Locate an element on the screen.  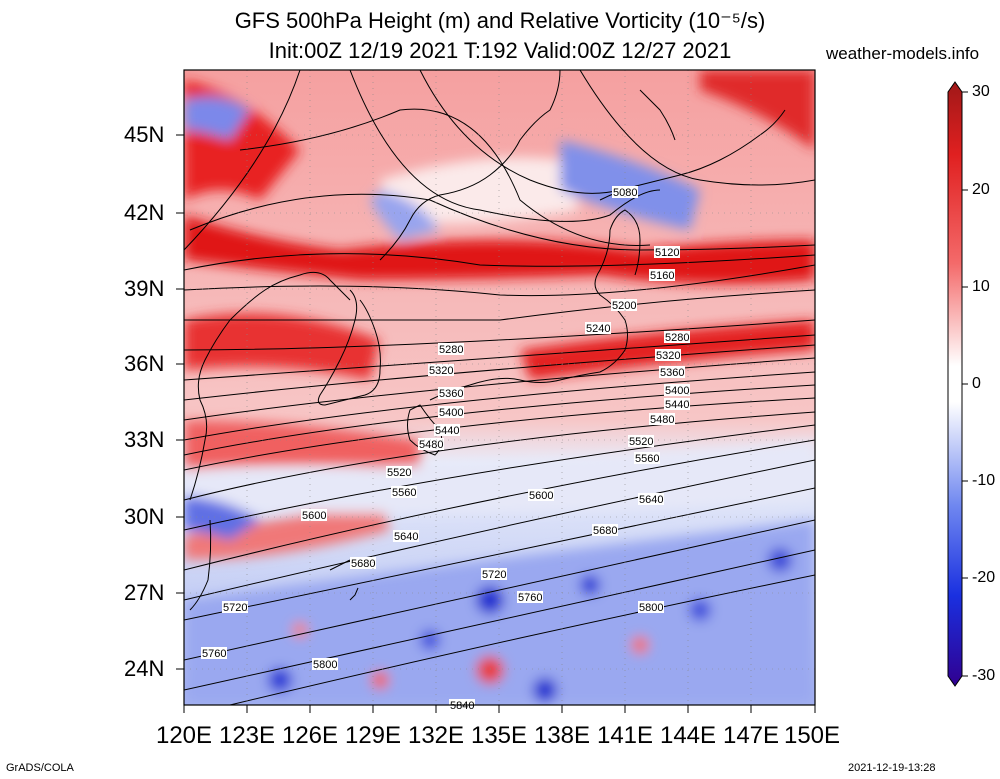
footer-left: GrADS/COLA is located at coordinates (40, 768).